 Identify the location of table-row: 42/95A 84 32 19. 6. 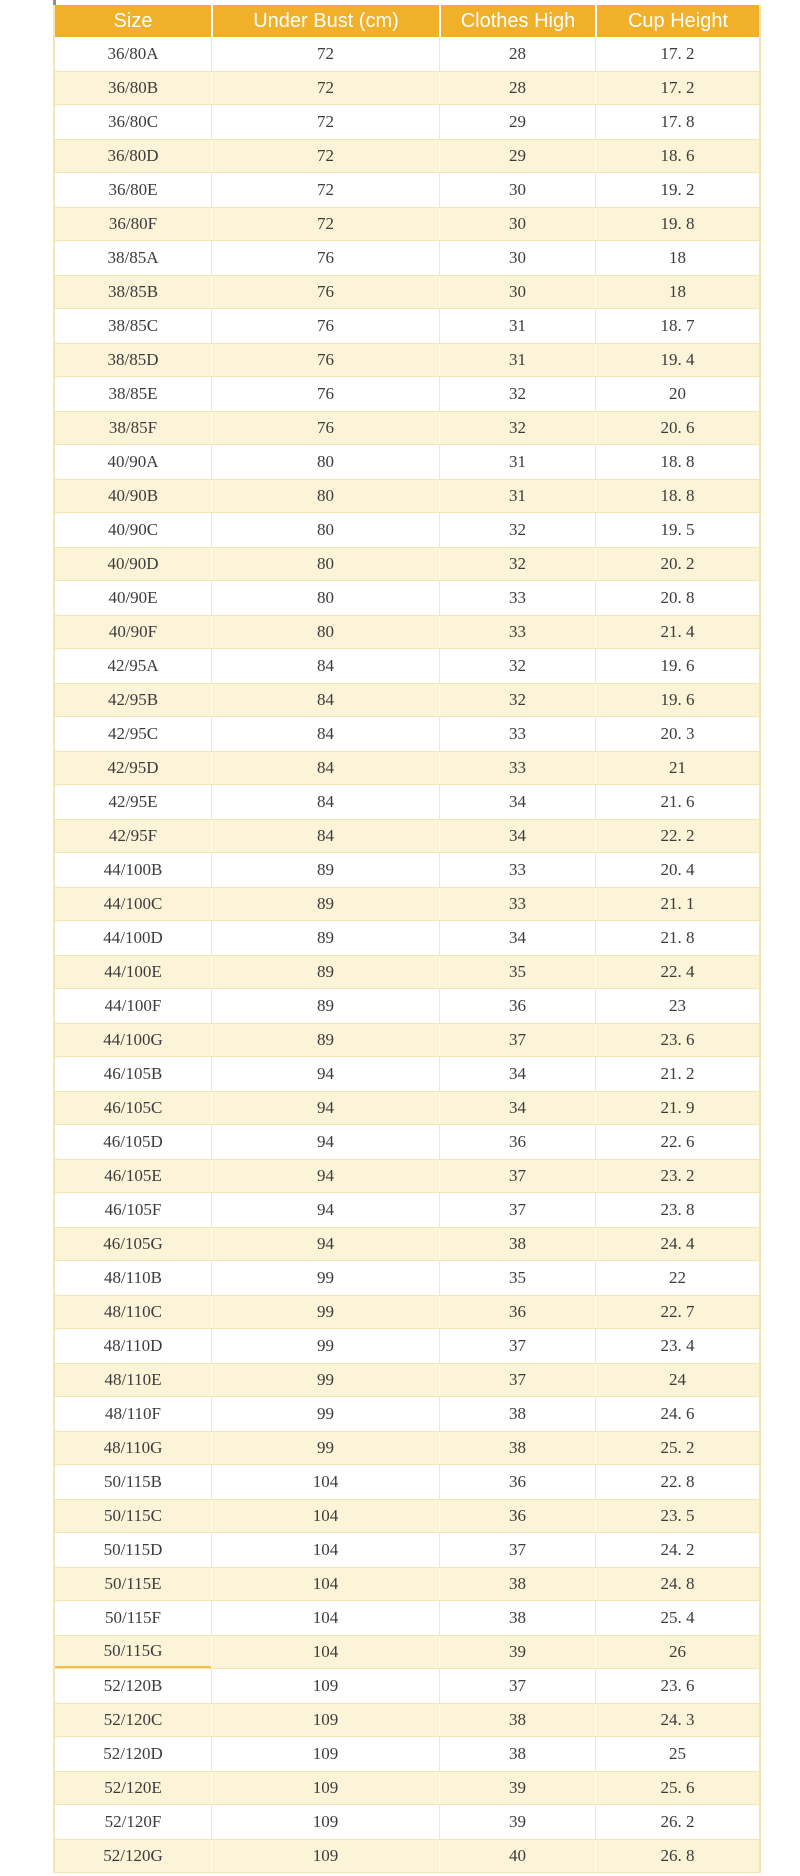
(407, 666).